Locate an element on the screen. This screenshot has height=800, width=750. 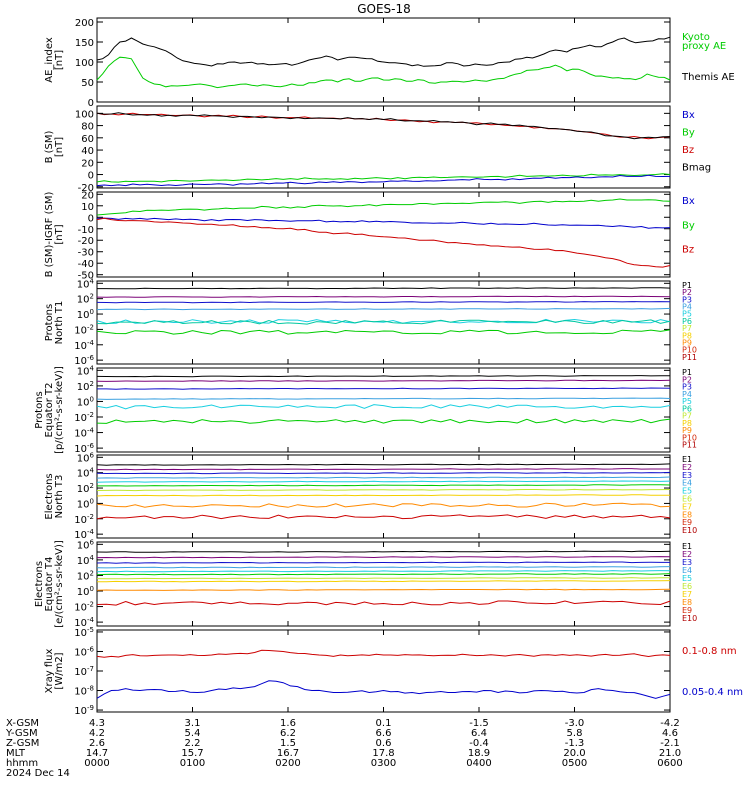
legend-entry: P9 is located at coordinates (687, 342).